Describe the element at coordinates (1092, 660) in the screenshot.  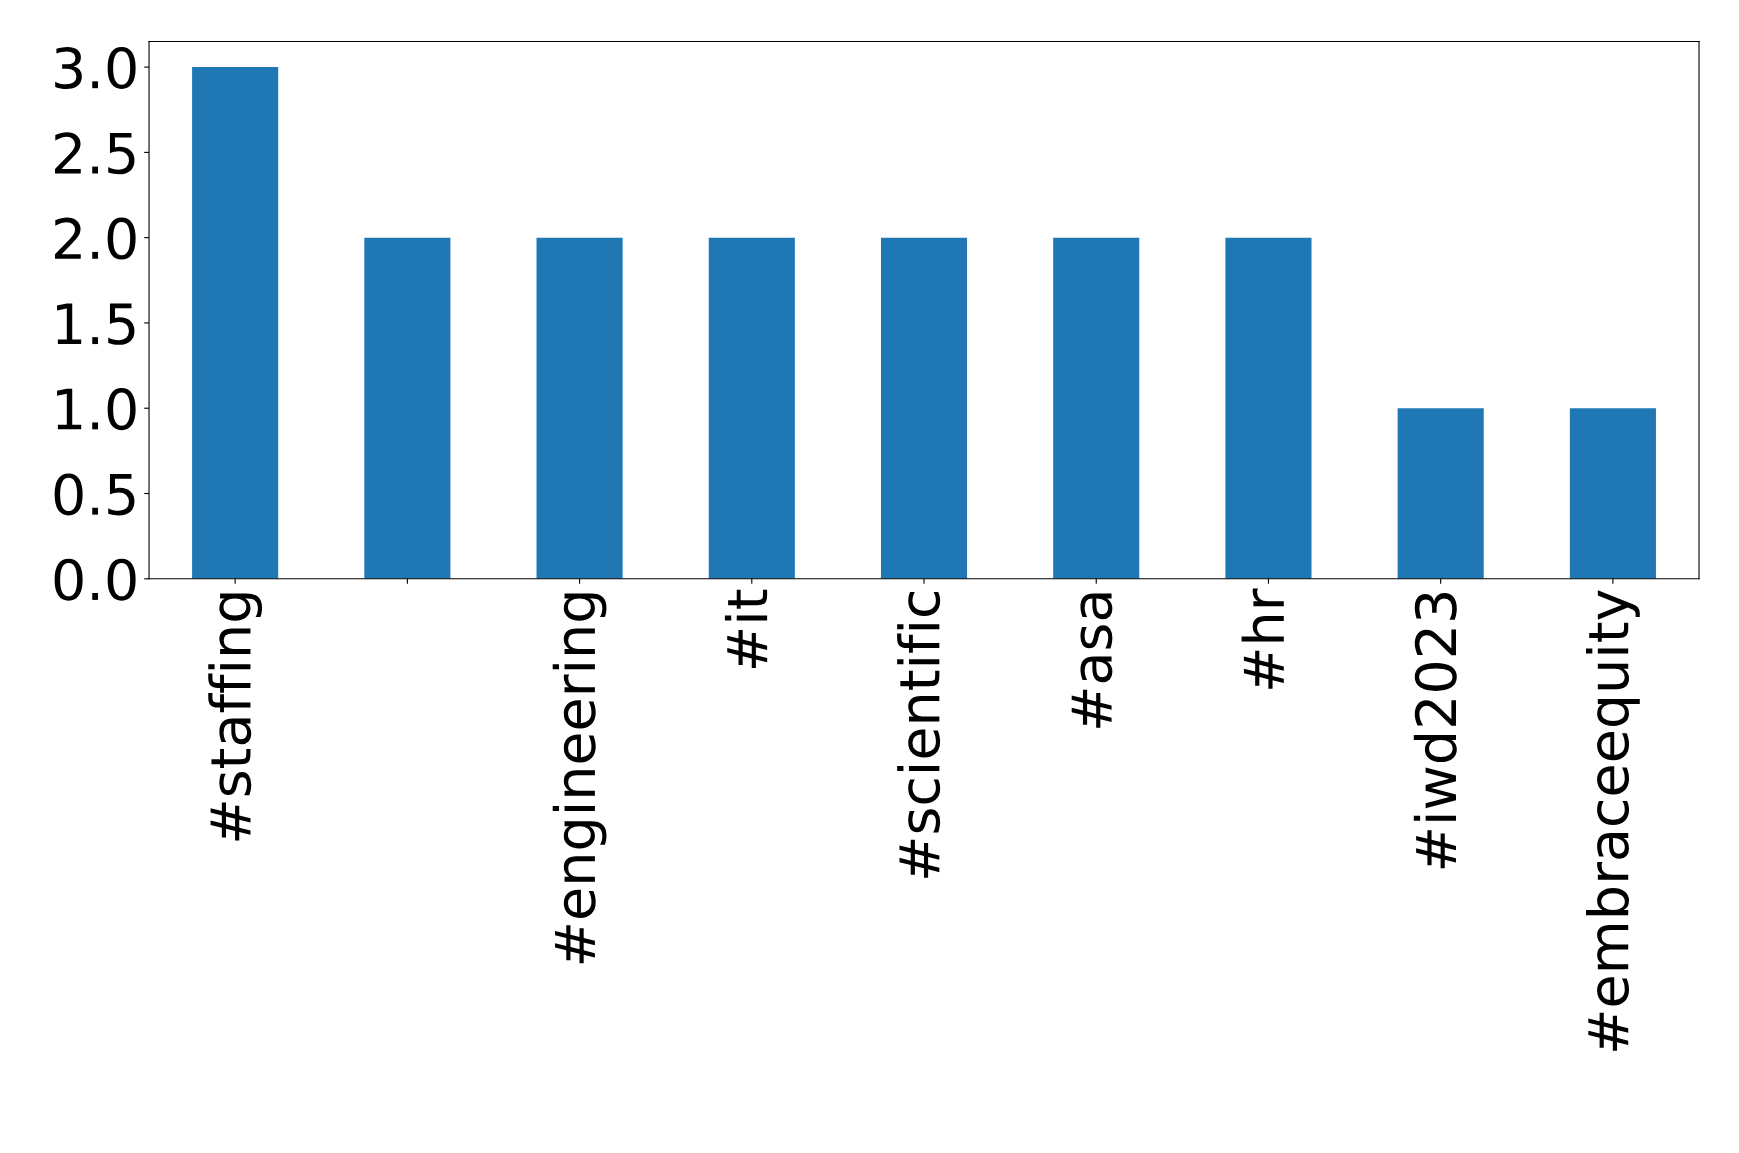
I see `x-tick-label: #asa` at that location.